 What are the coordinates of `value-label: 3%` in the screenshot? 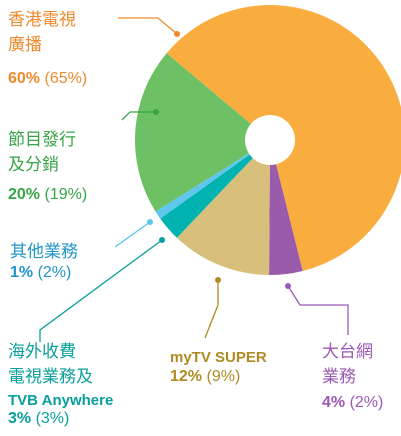 It's located at (20, 418).